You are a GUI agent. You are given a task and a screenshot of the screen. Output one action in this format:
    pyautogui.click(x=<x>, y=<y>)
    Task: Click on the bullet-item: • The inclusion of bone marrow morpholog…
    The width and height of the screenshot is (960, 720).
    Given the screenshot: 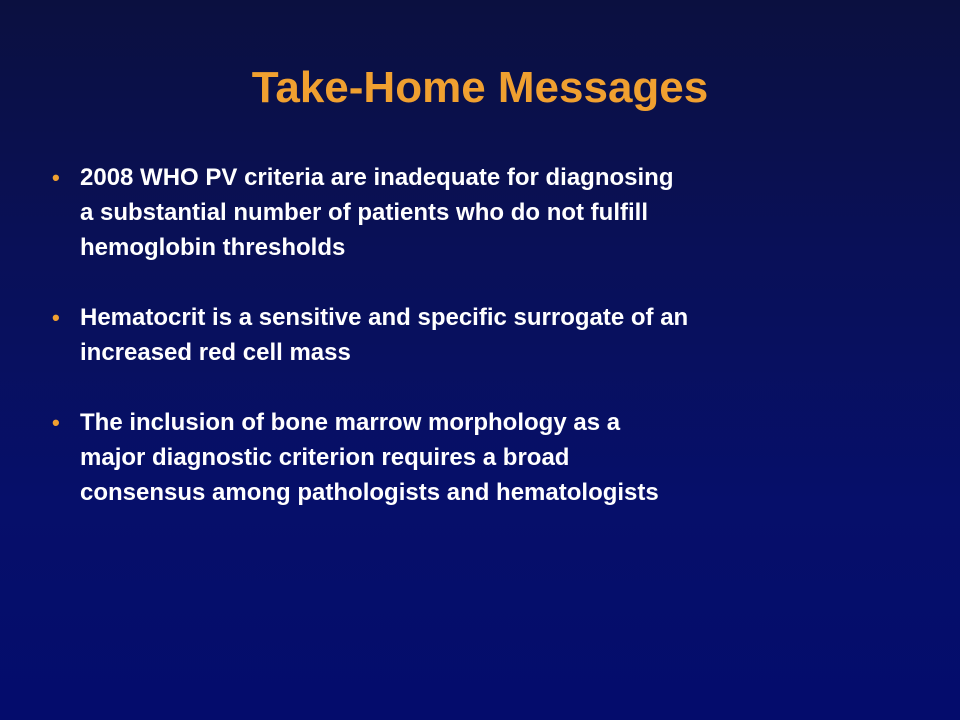 What is the action you would take?
    pyautogui.click(x=472, y=457)
    